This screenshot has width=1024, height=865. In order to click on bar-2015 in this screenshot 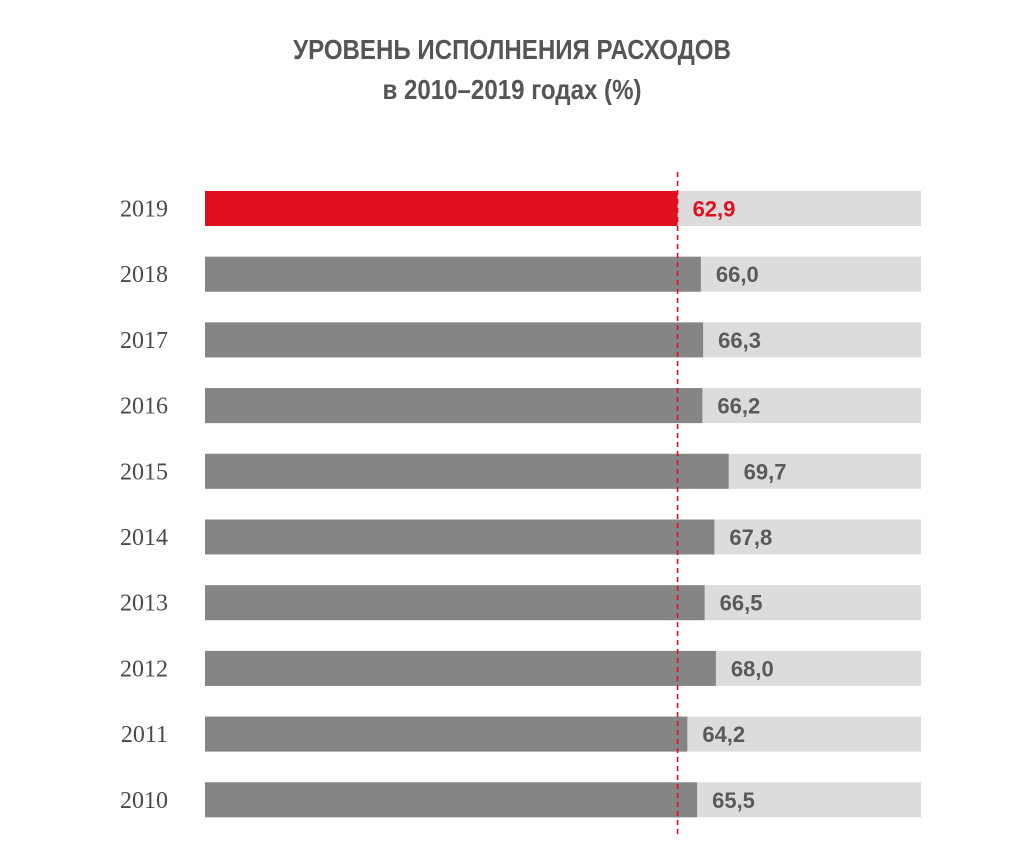, I will do `click(467, 471)`.